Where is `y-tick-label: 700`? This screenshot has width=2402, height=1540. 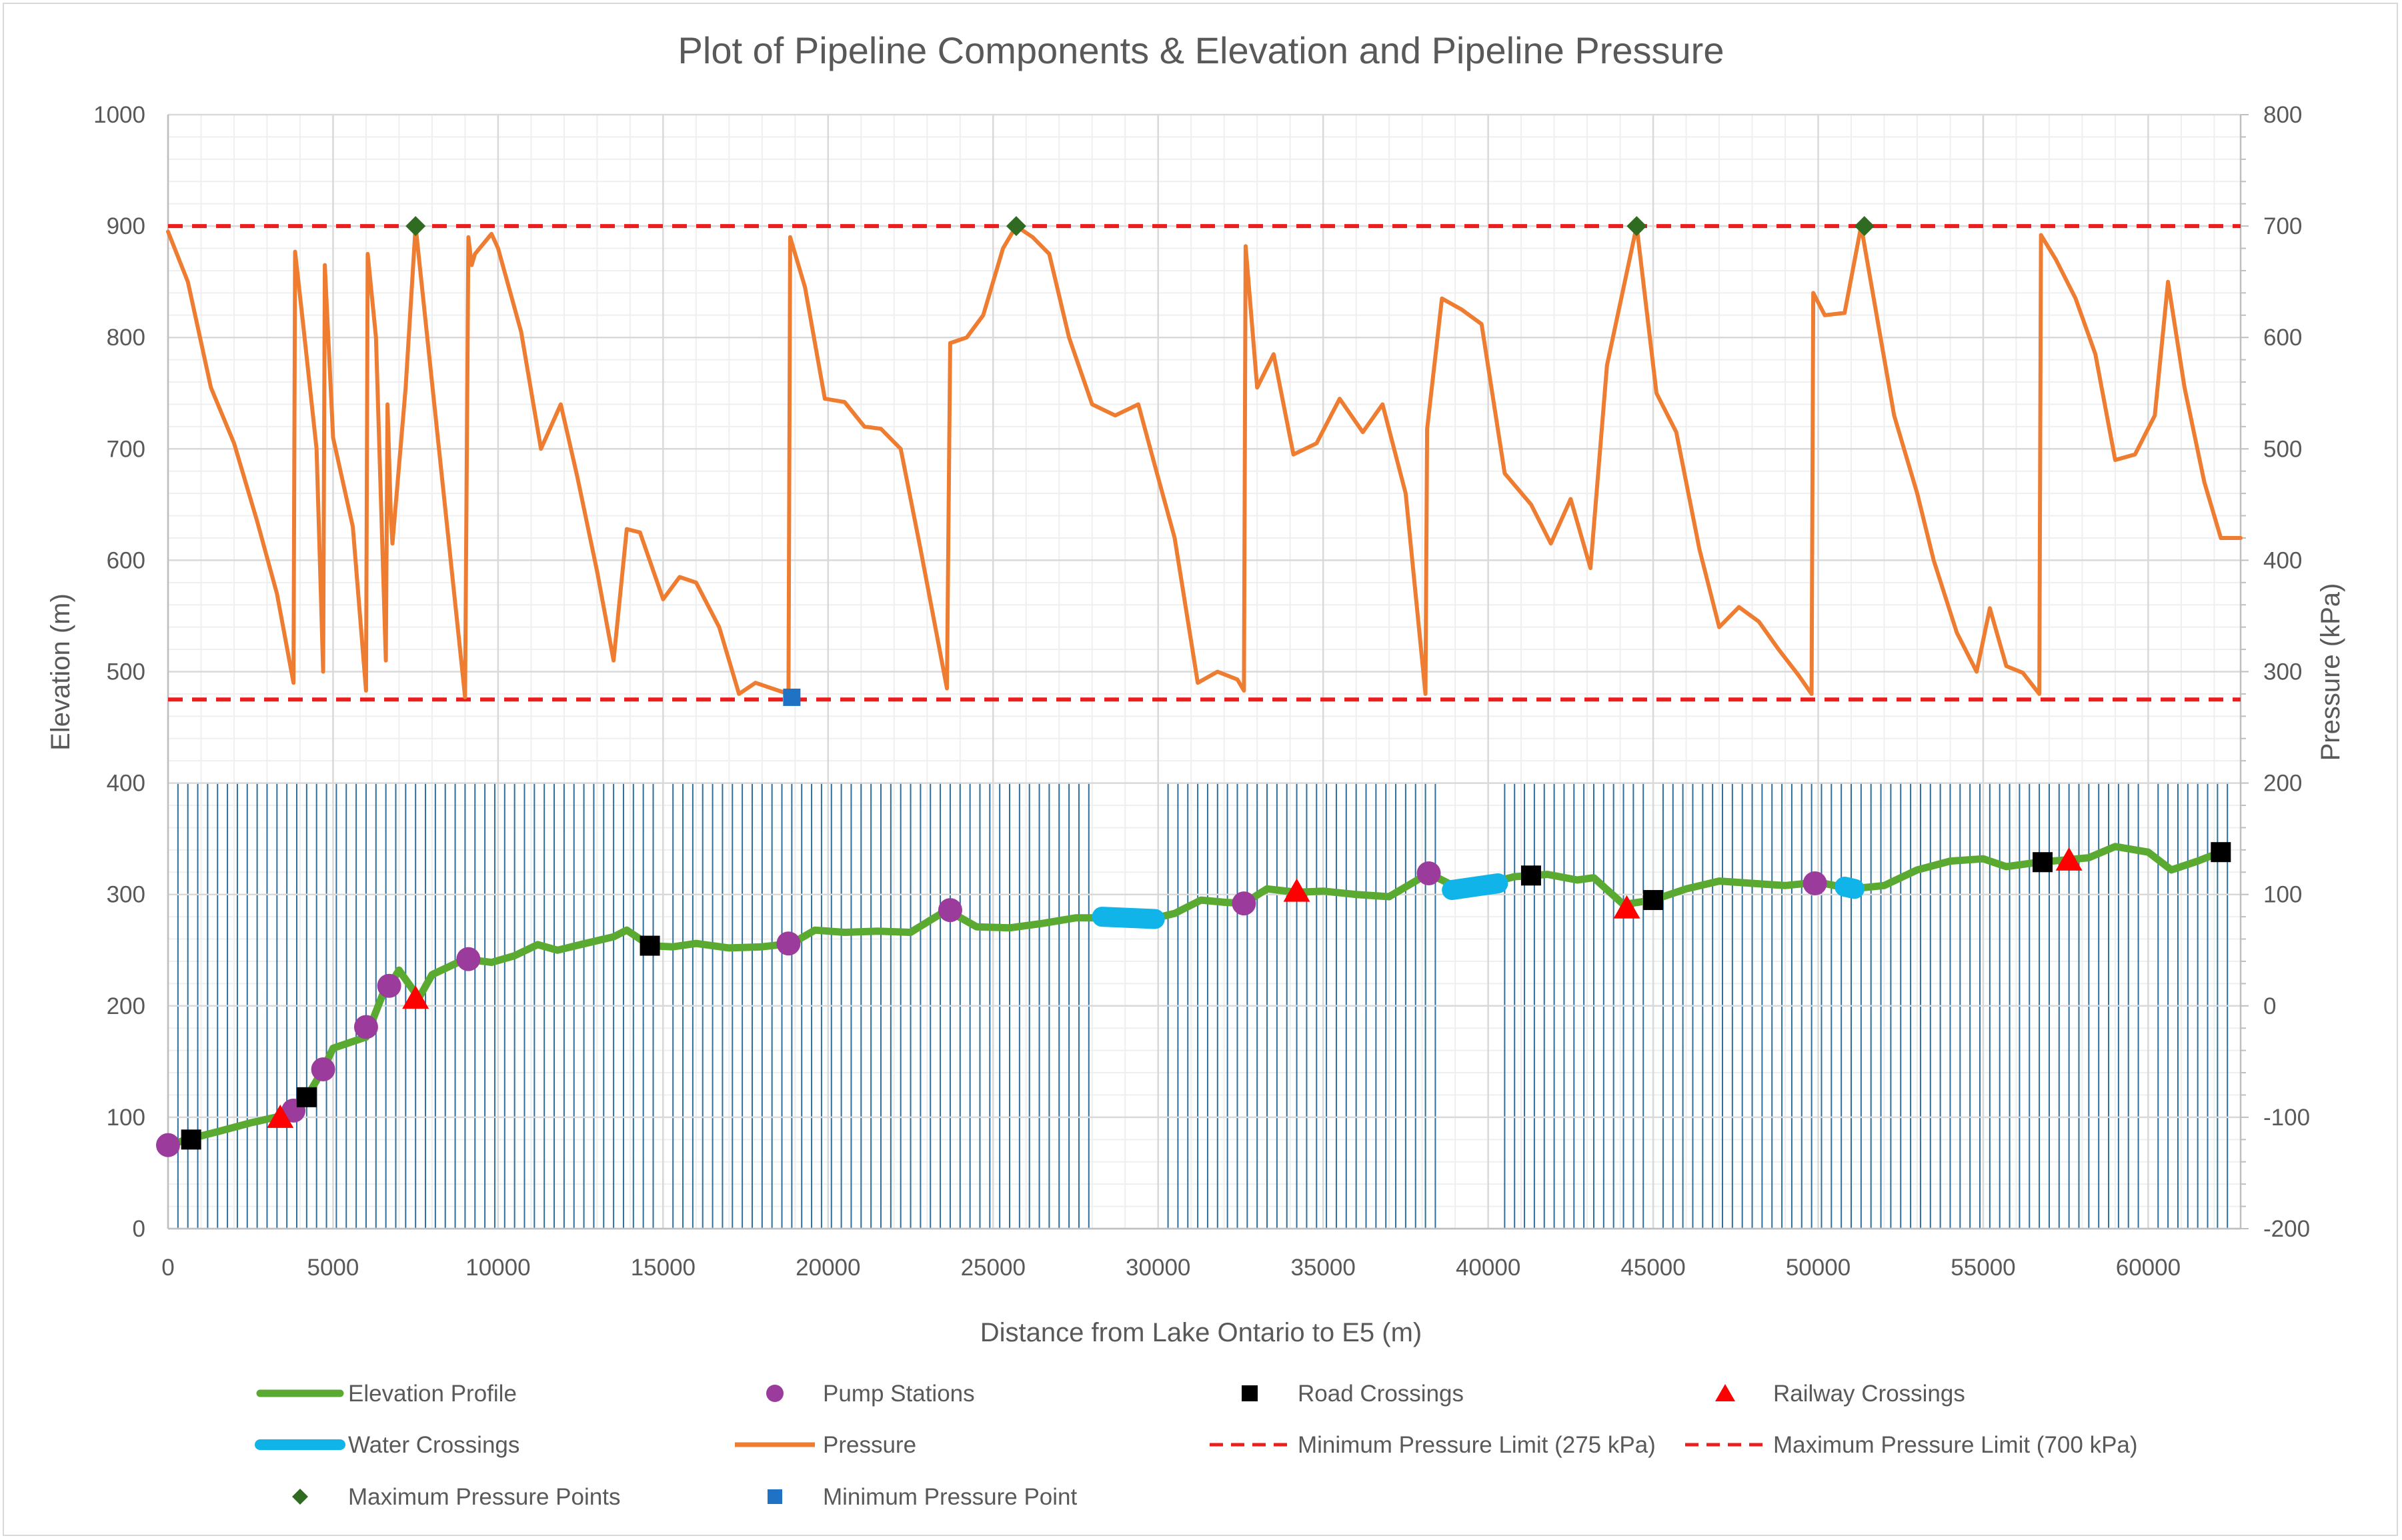 y-tick-label: 700 is located at coordinates (126, 449).